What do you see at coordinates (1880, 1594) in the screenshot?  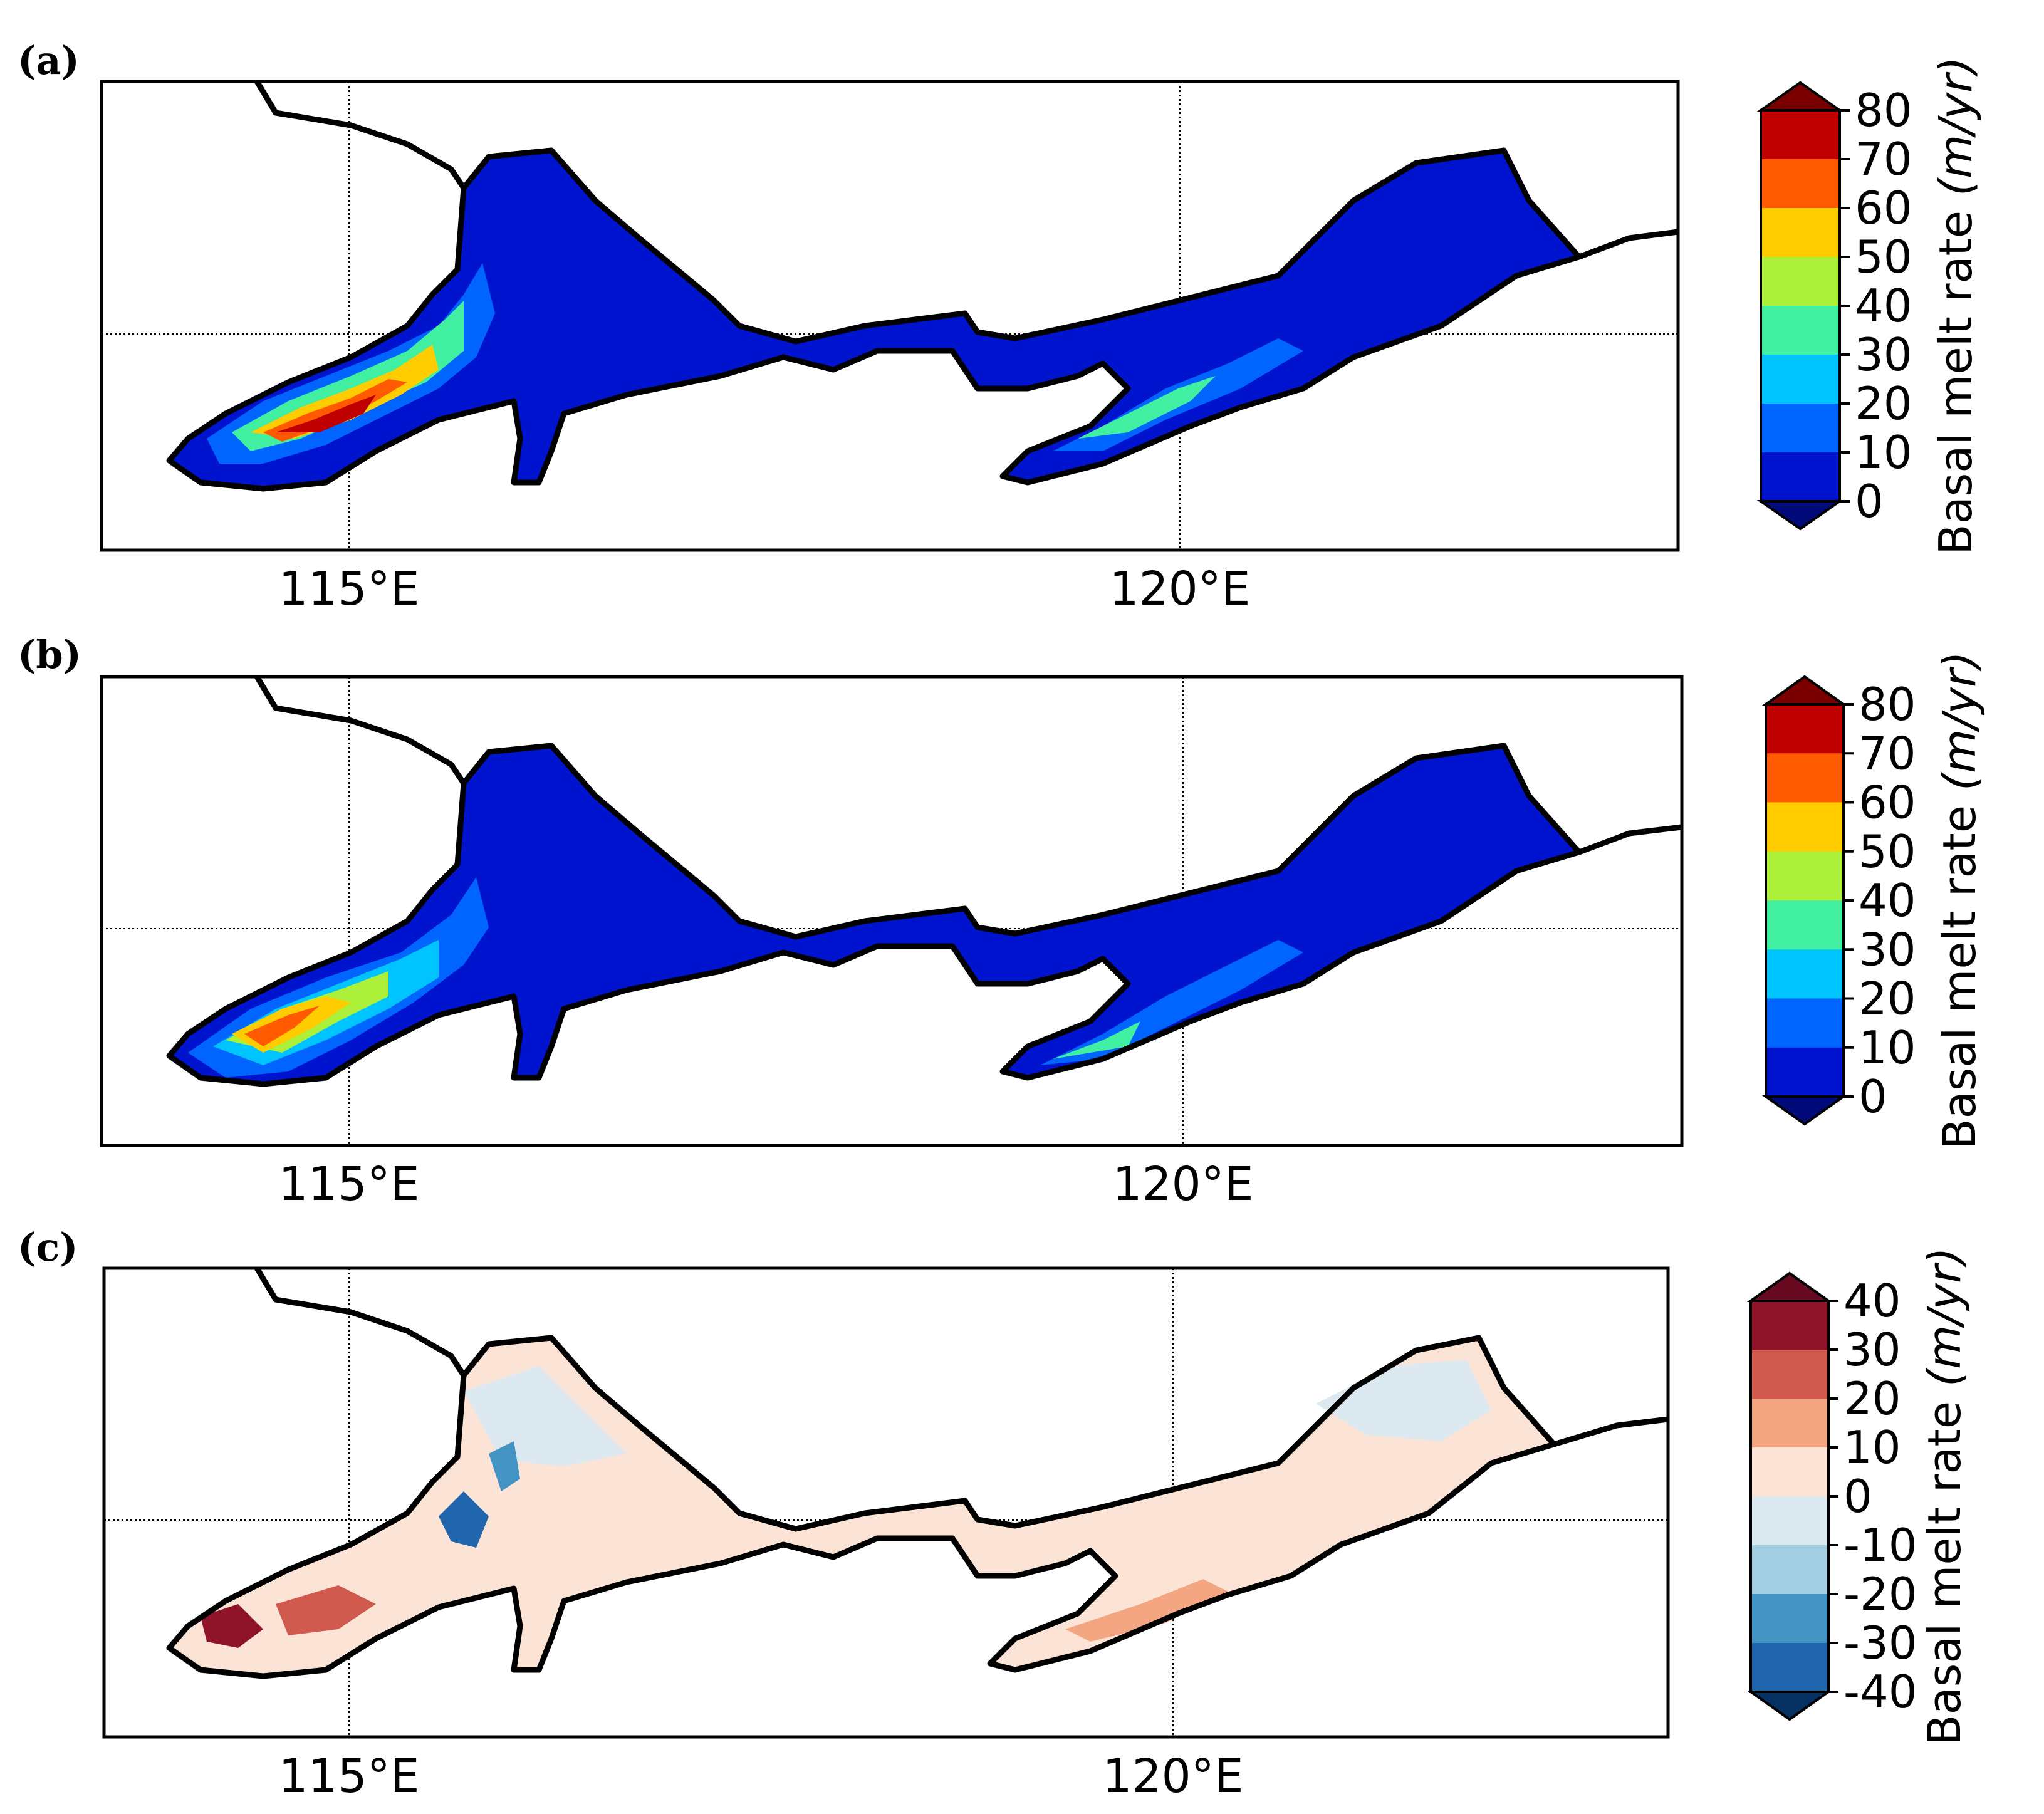 I see `colorbar-tick-label: -20` at bounding box center [1880, 1594].